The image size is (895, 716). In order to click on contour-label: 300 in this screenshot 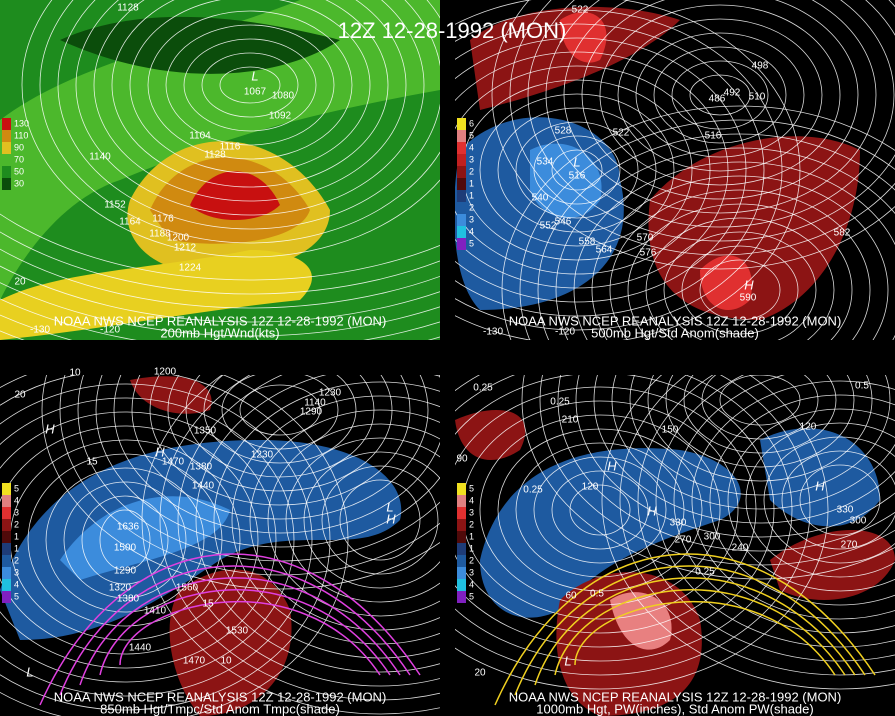, I will do `click(858, 521)`.